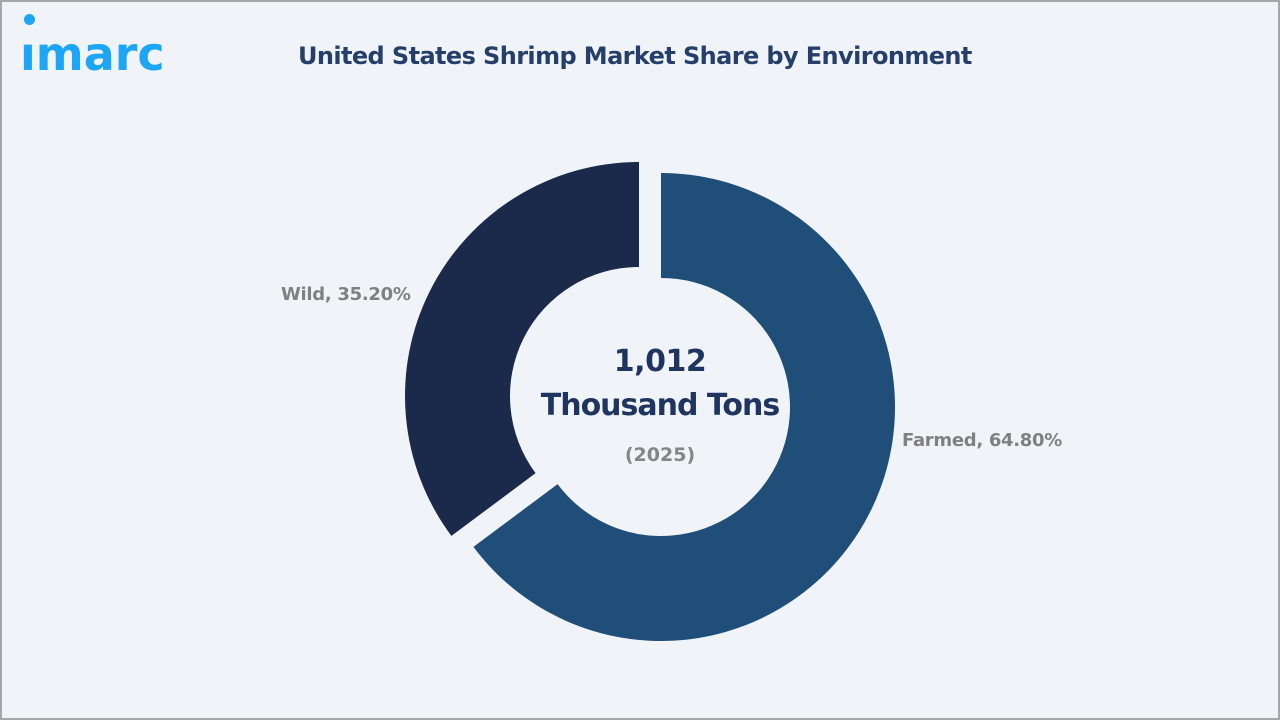  What do you see at coordinates (521, 349) in the screenshot?
I see `slice-wild` at bounding box center [521, 349].